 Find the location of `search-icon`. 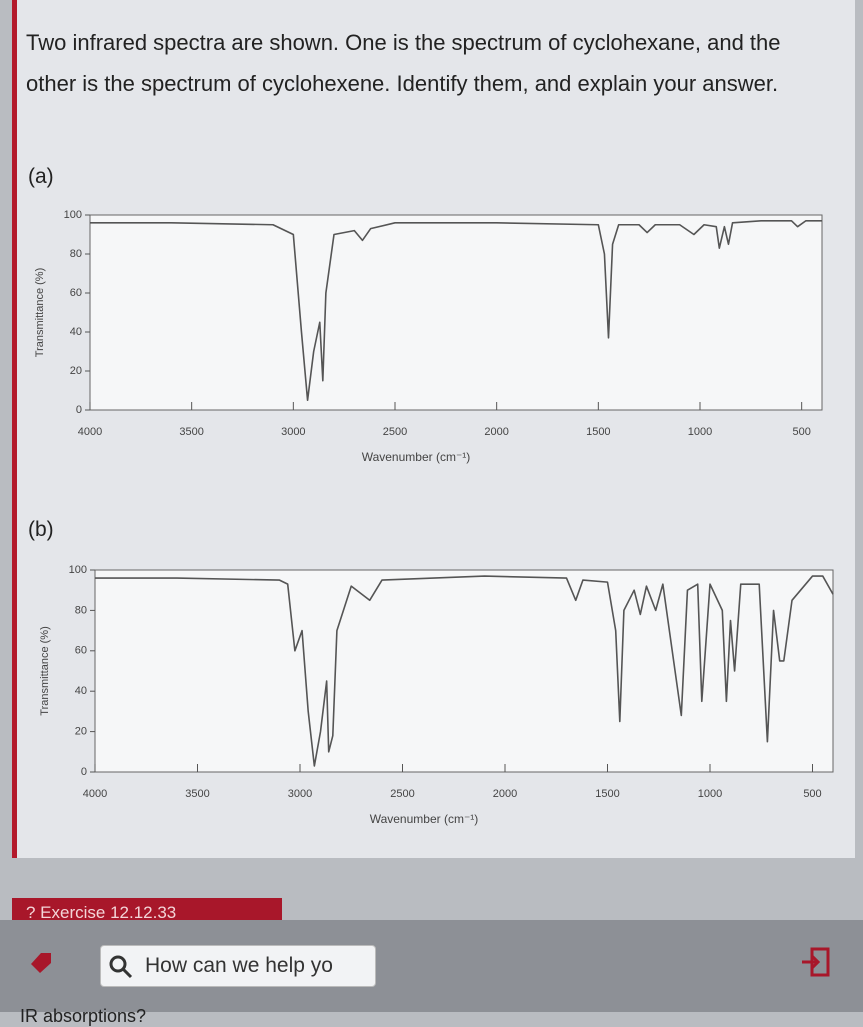

search-icon is located at coordinates (121, 967).